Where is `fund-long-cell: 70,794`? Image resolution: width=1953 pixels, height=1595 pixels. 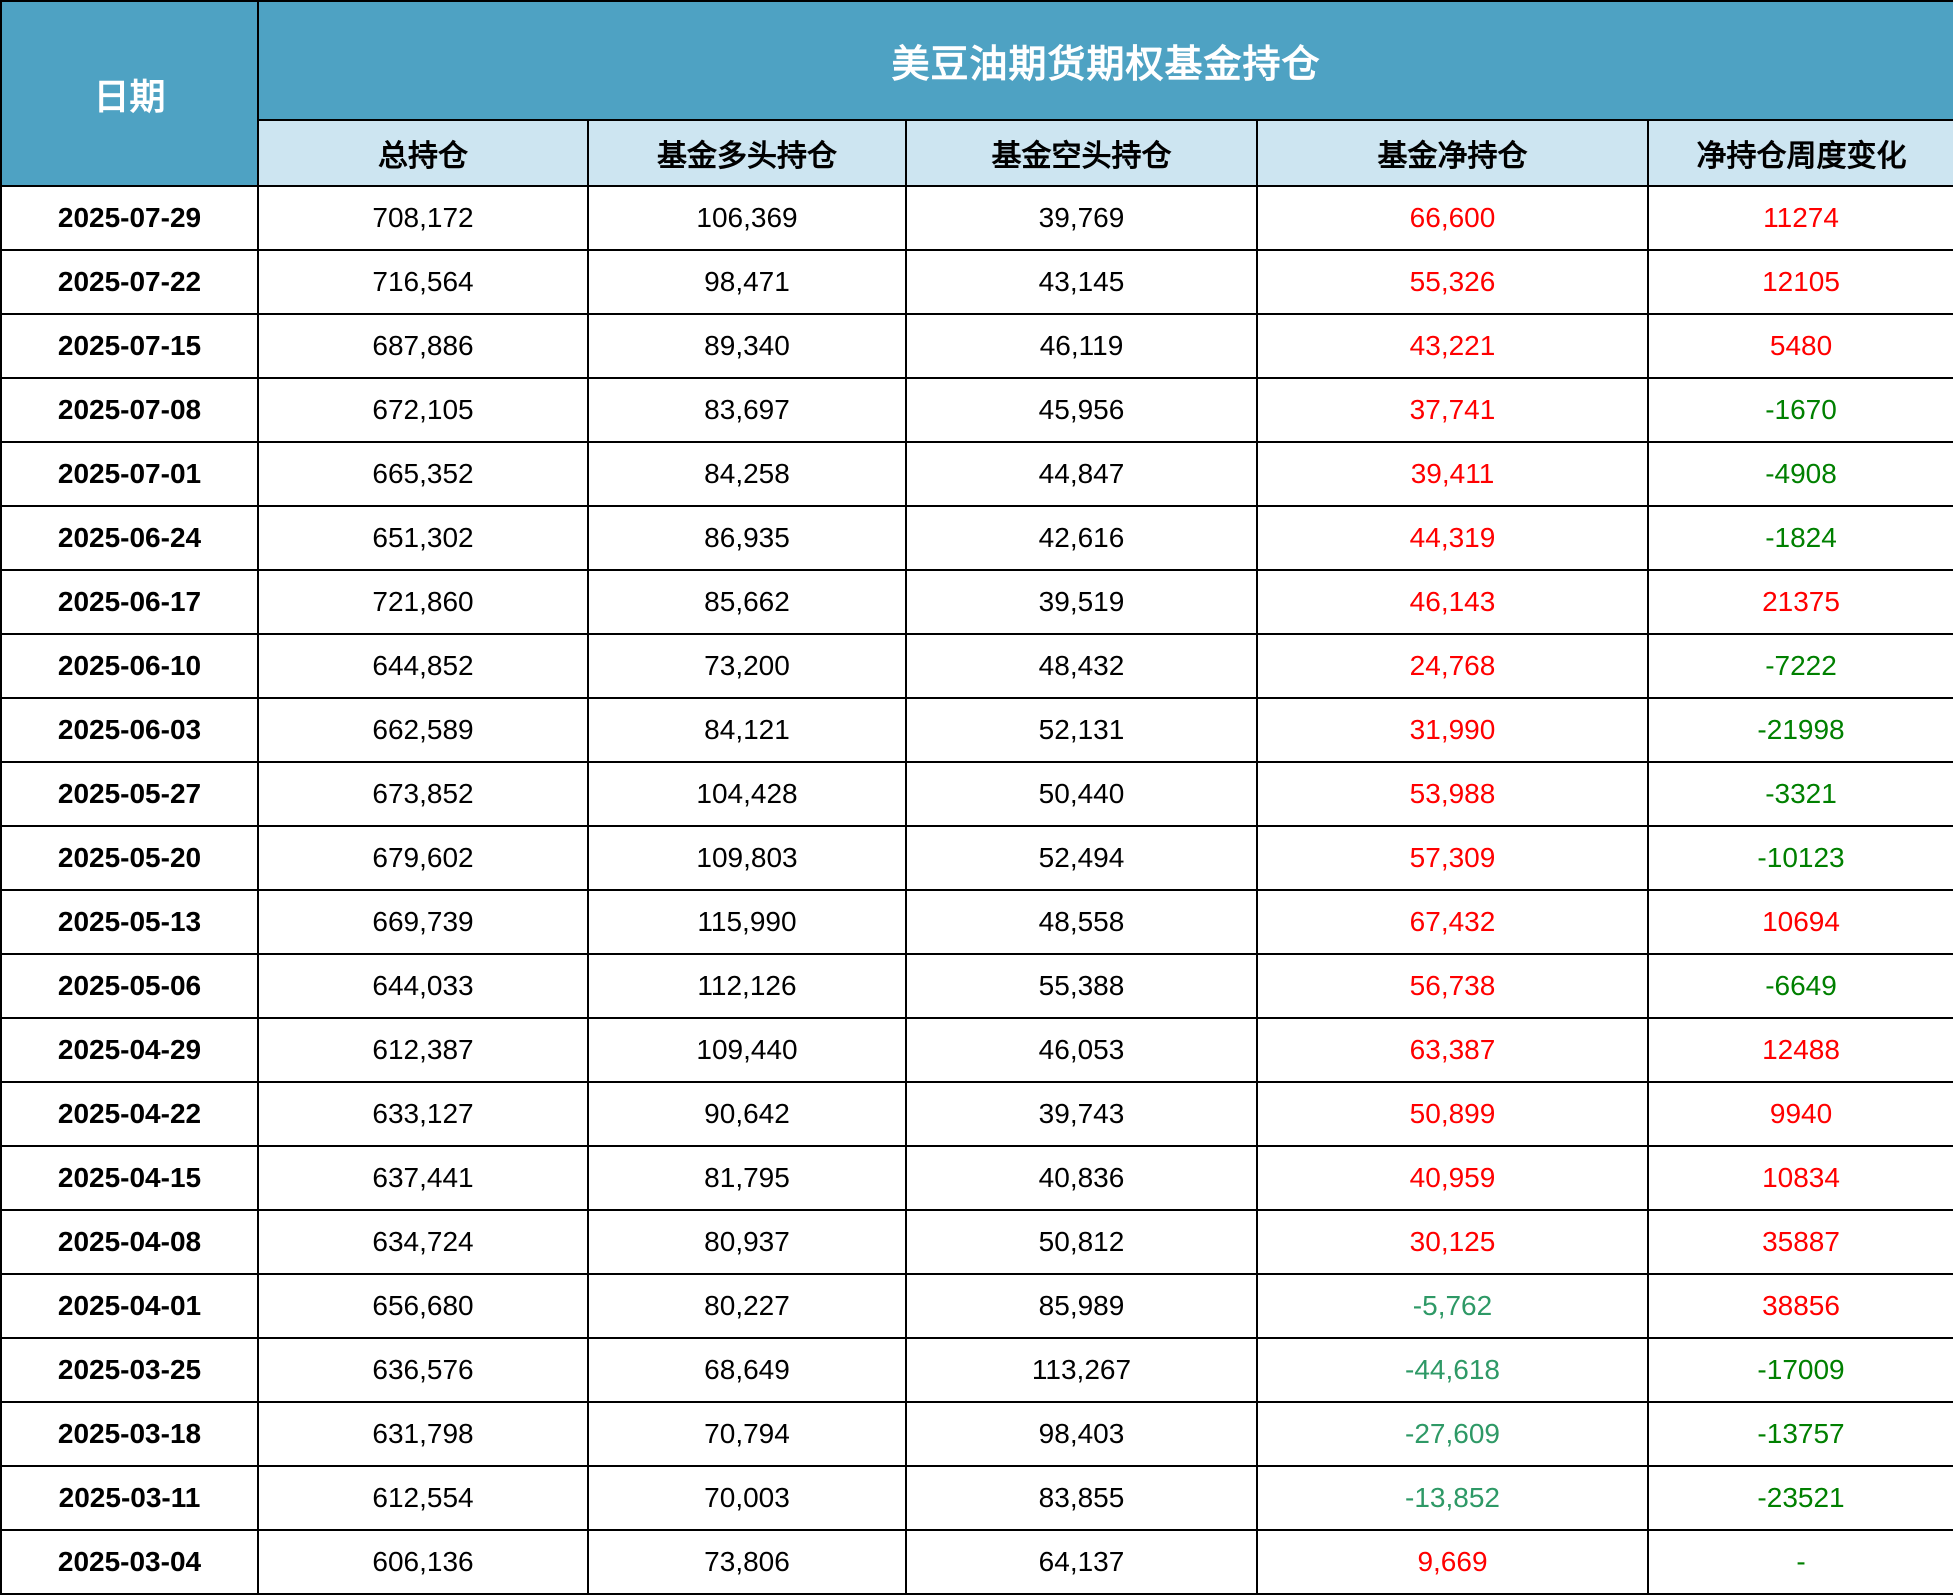 fund-long-cell: 70,794 is located at coordinates (747, 1434).